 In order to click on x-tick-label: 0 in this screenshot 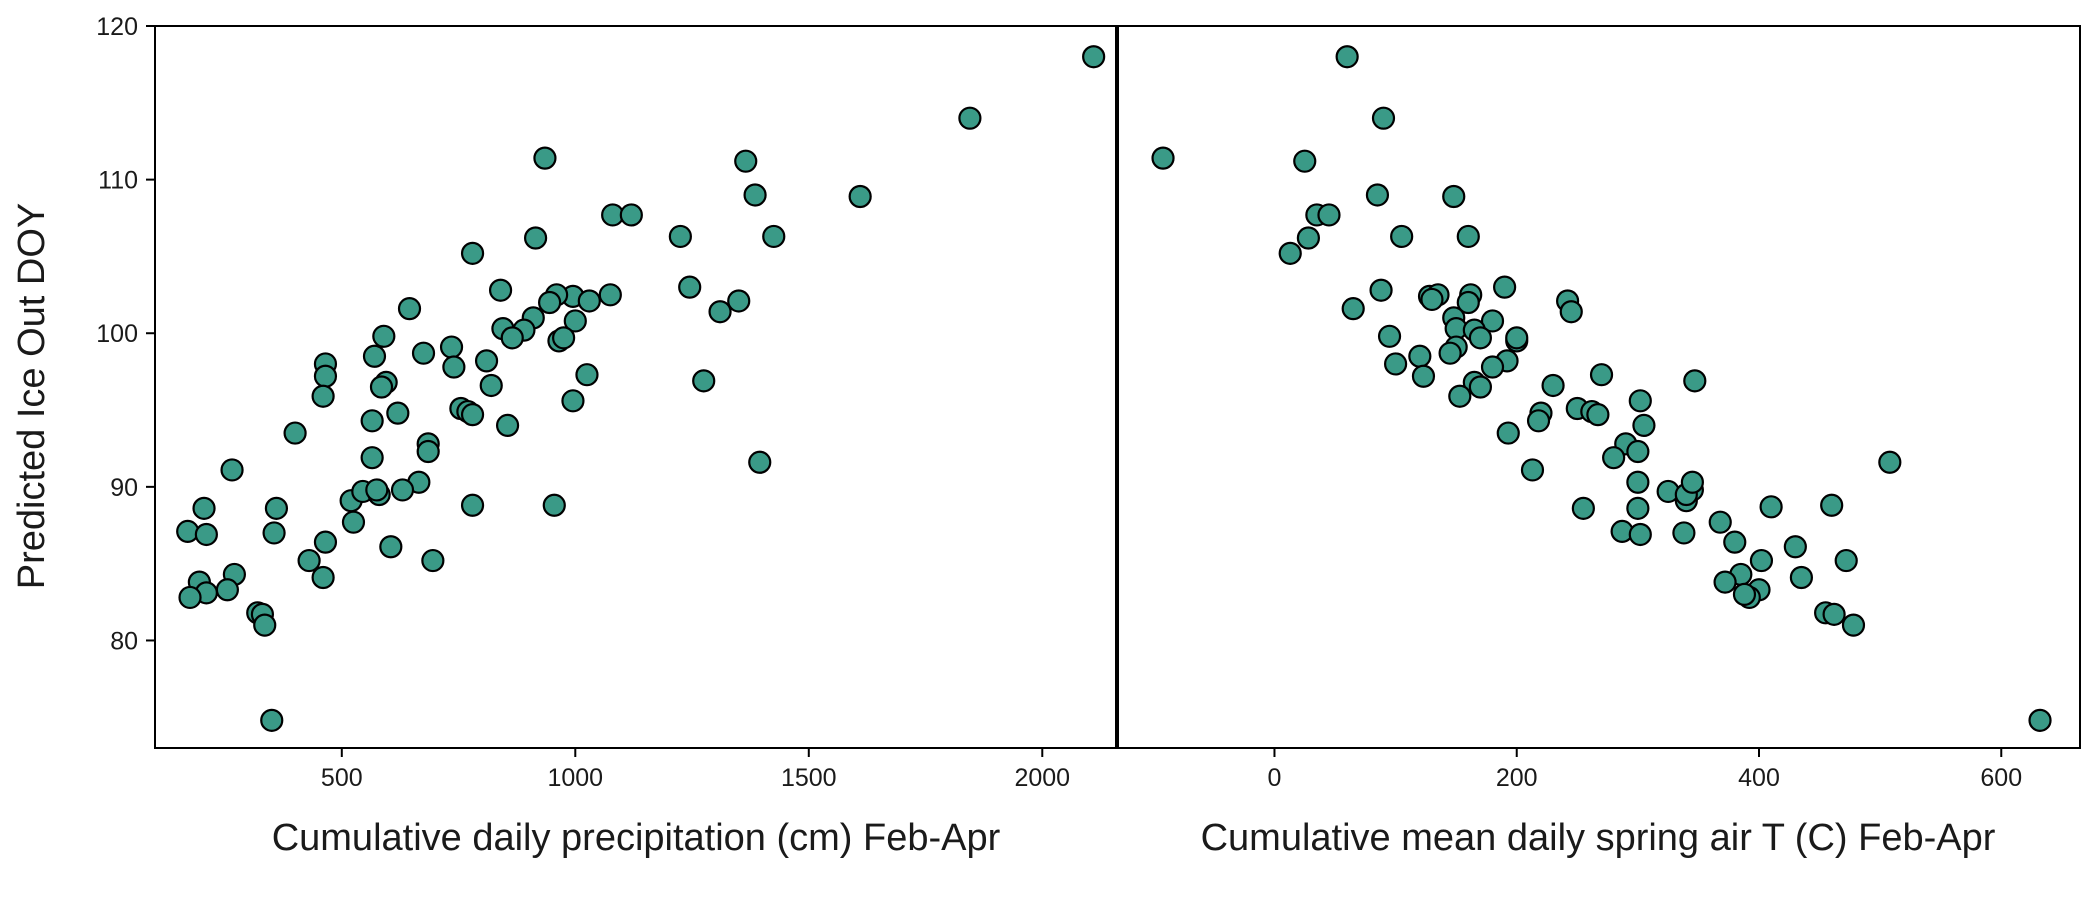, I will do `click(1275, 778)`.